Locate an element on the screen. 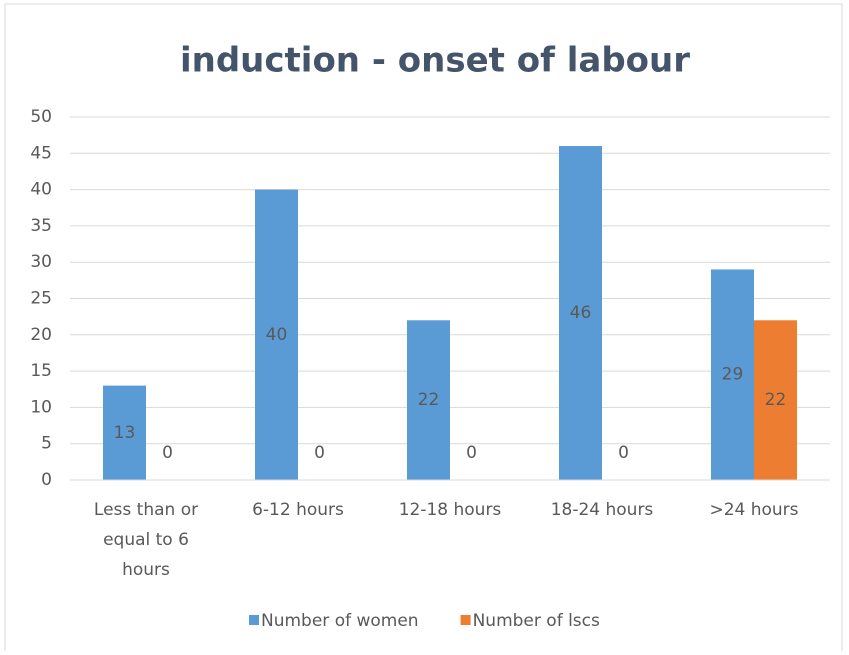 This screenshot has height=655, width=849. y-tick-label: 5 is located at coordinates (46, 444).